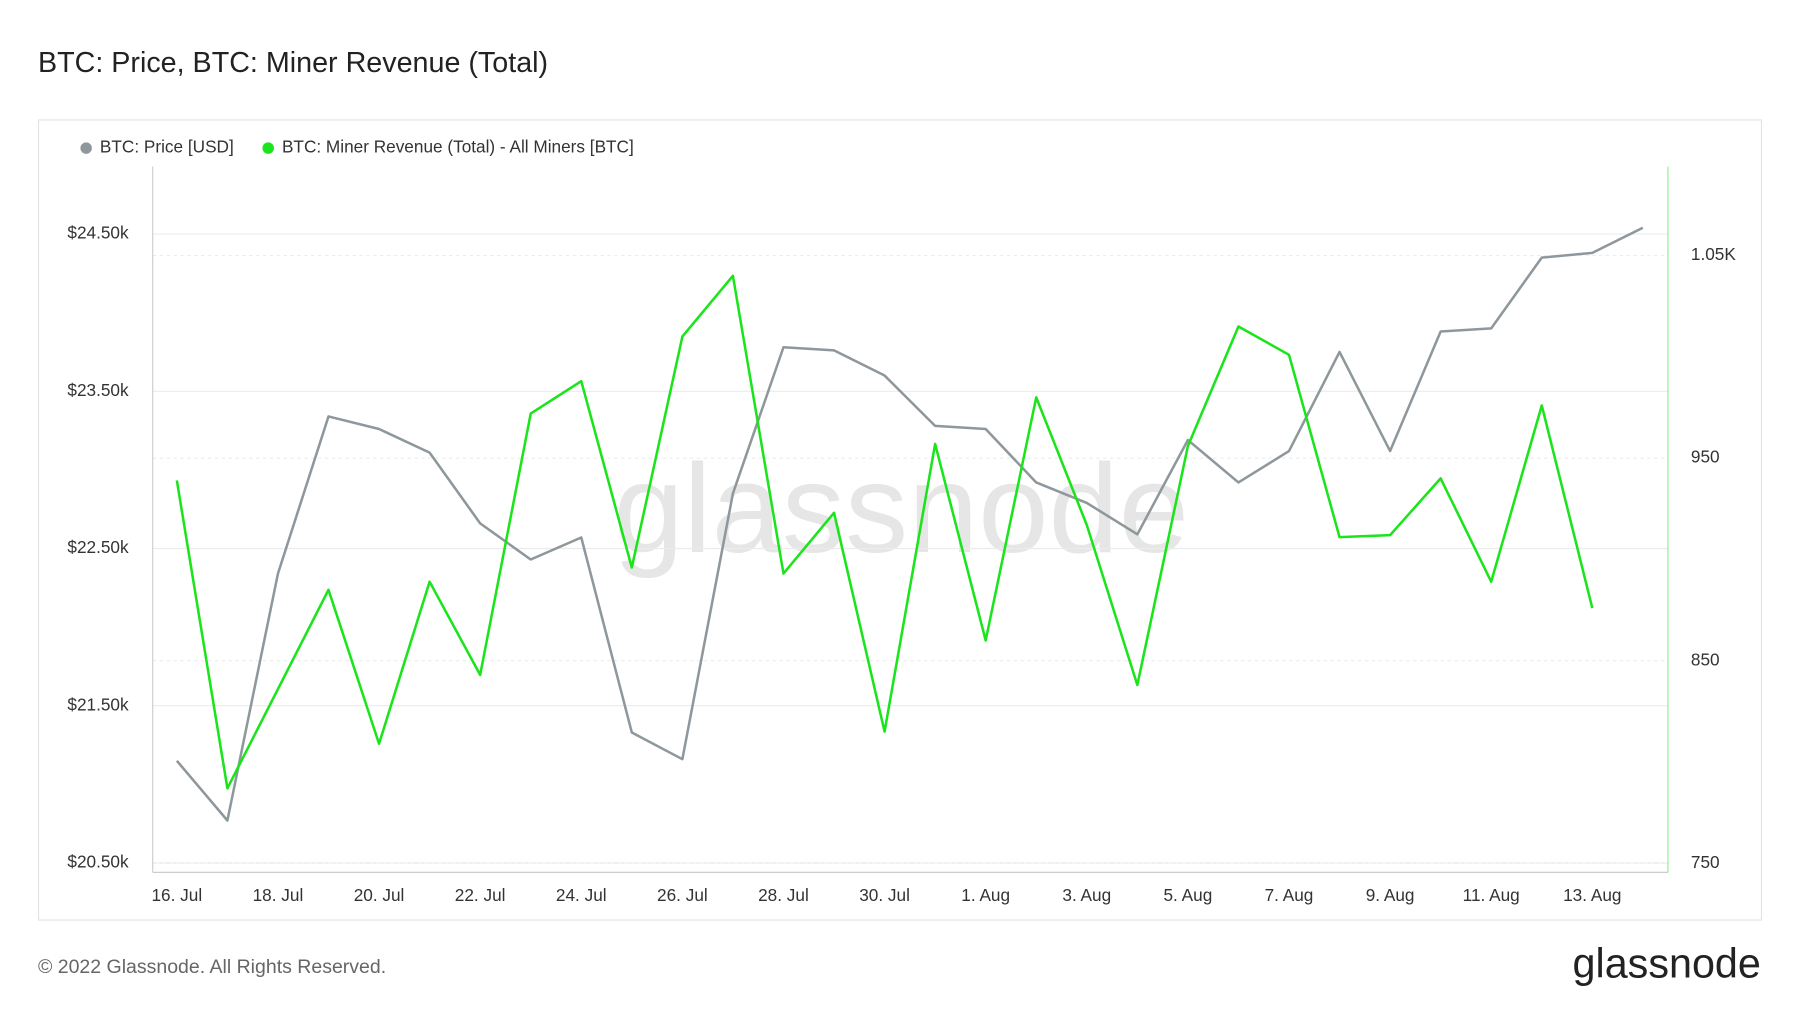  I want to click on x-tick-label: 24. Jul, so click(581, 895).